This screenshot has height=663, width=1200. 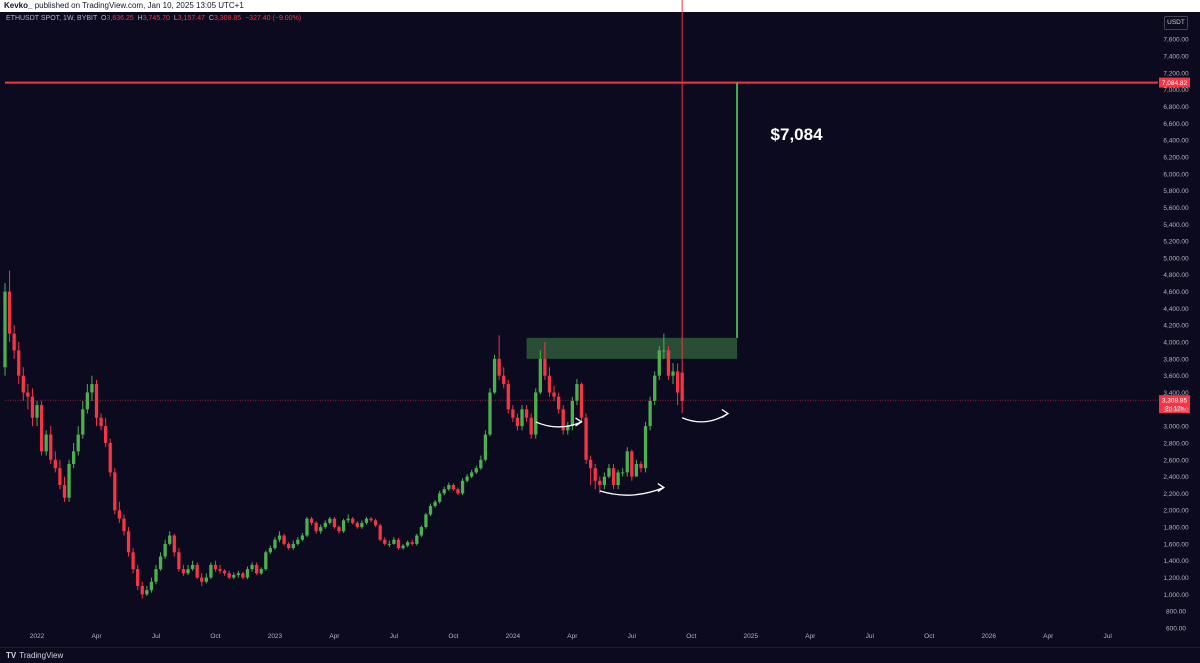 I want to click on tradingview-logo: TV TradingView, so click(x=34, y=655).